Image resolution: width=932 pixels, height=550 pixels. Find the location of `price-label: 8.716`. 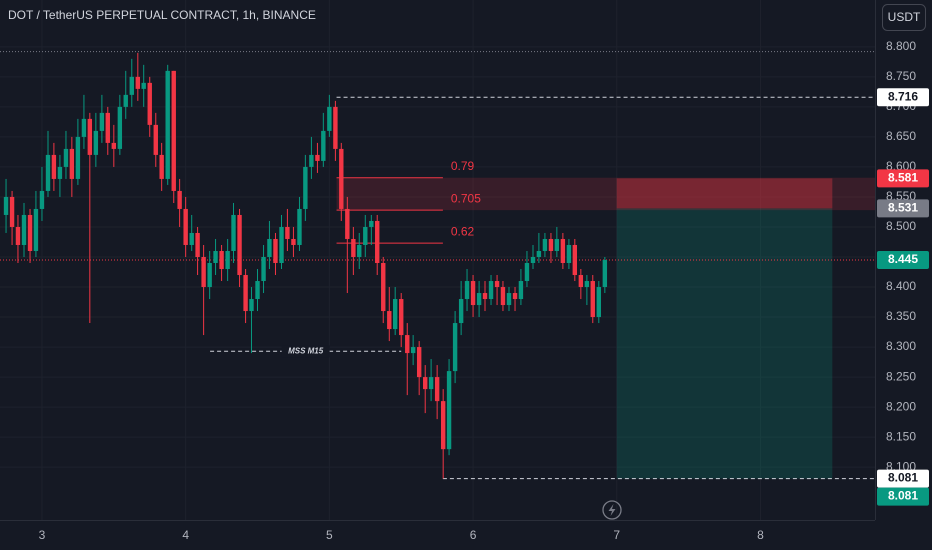

price-label: 8.716 is located at coordinates (903, 96).